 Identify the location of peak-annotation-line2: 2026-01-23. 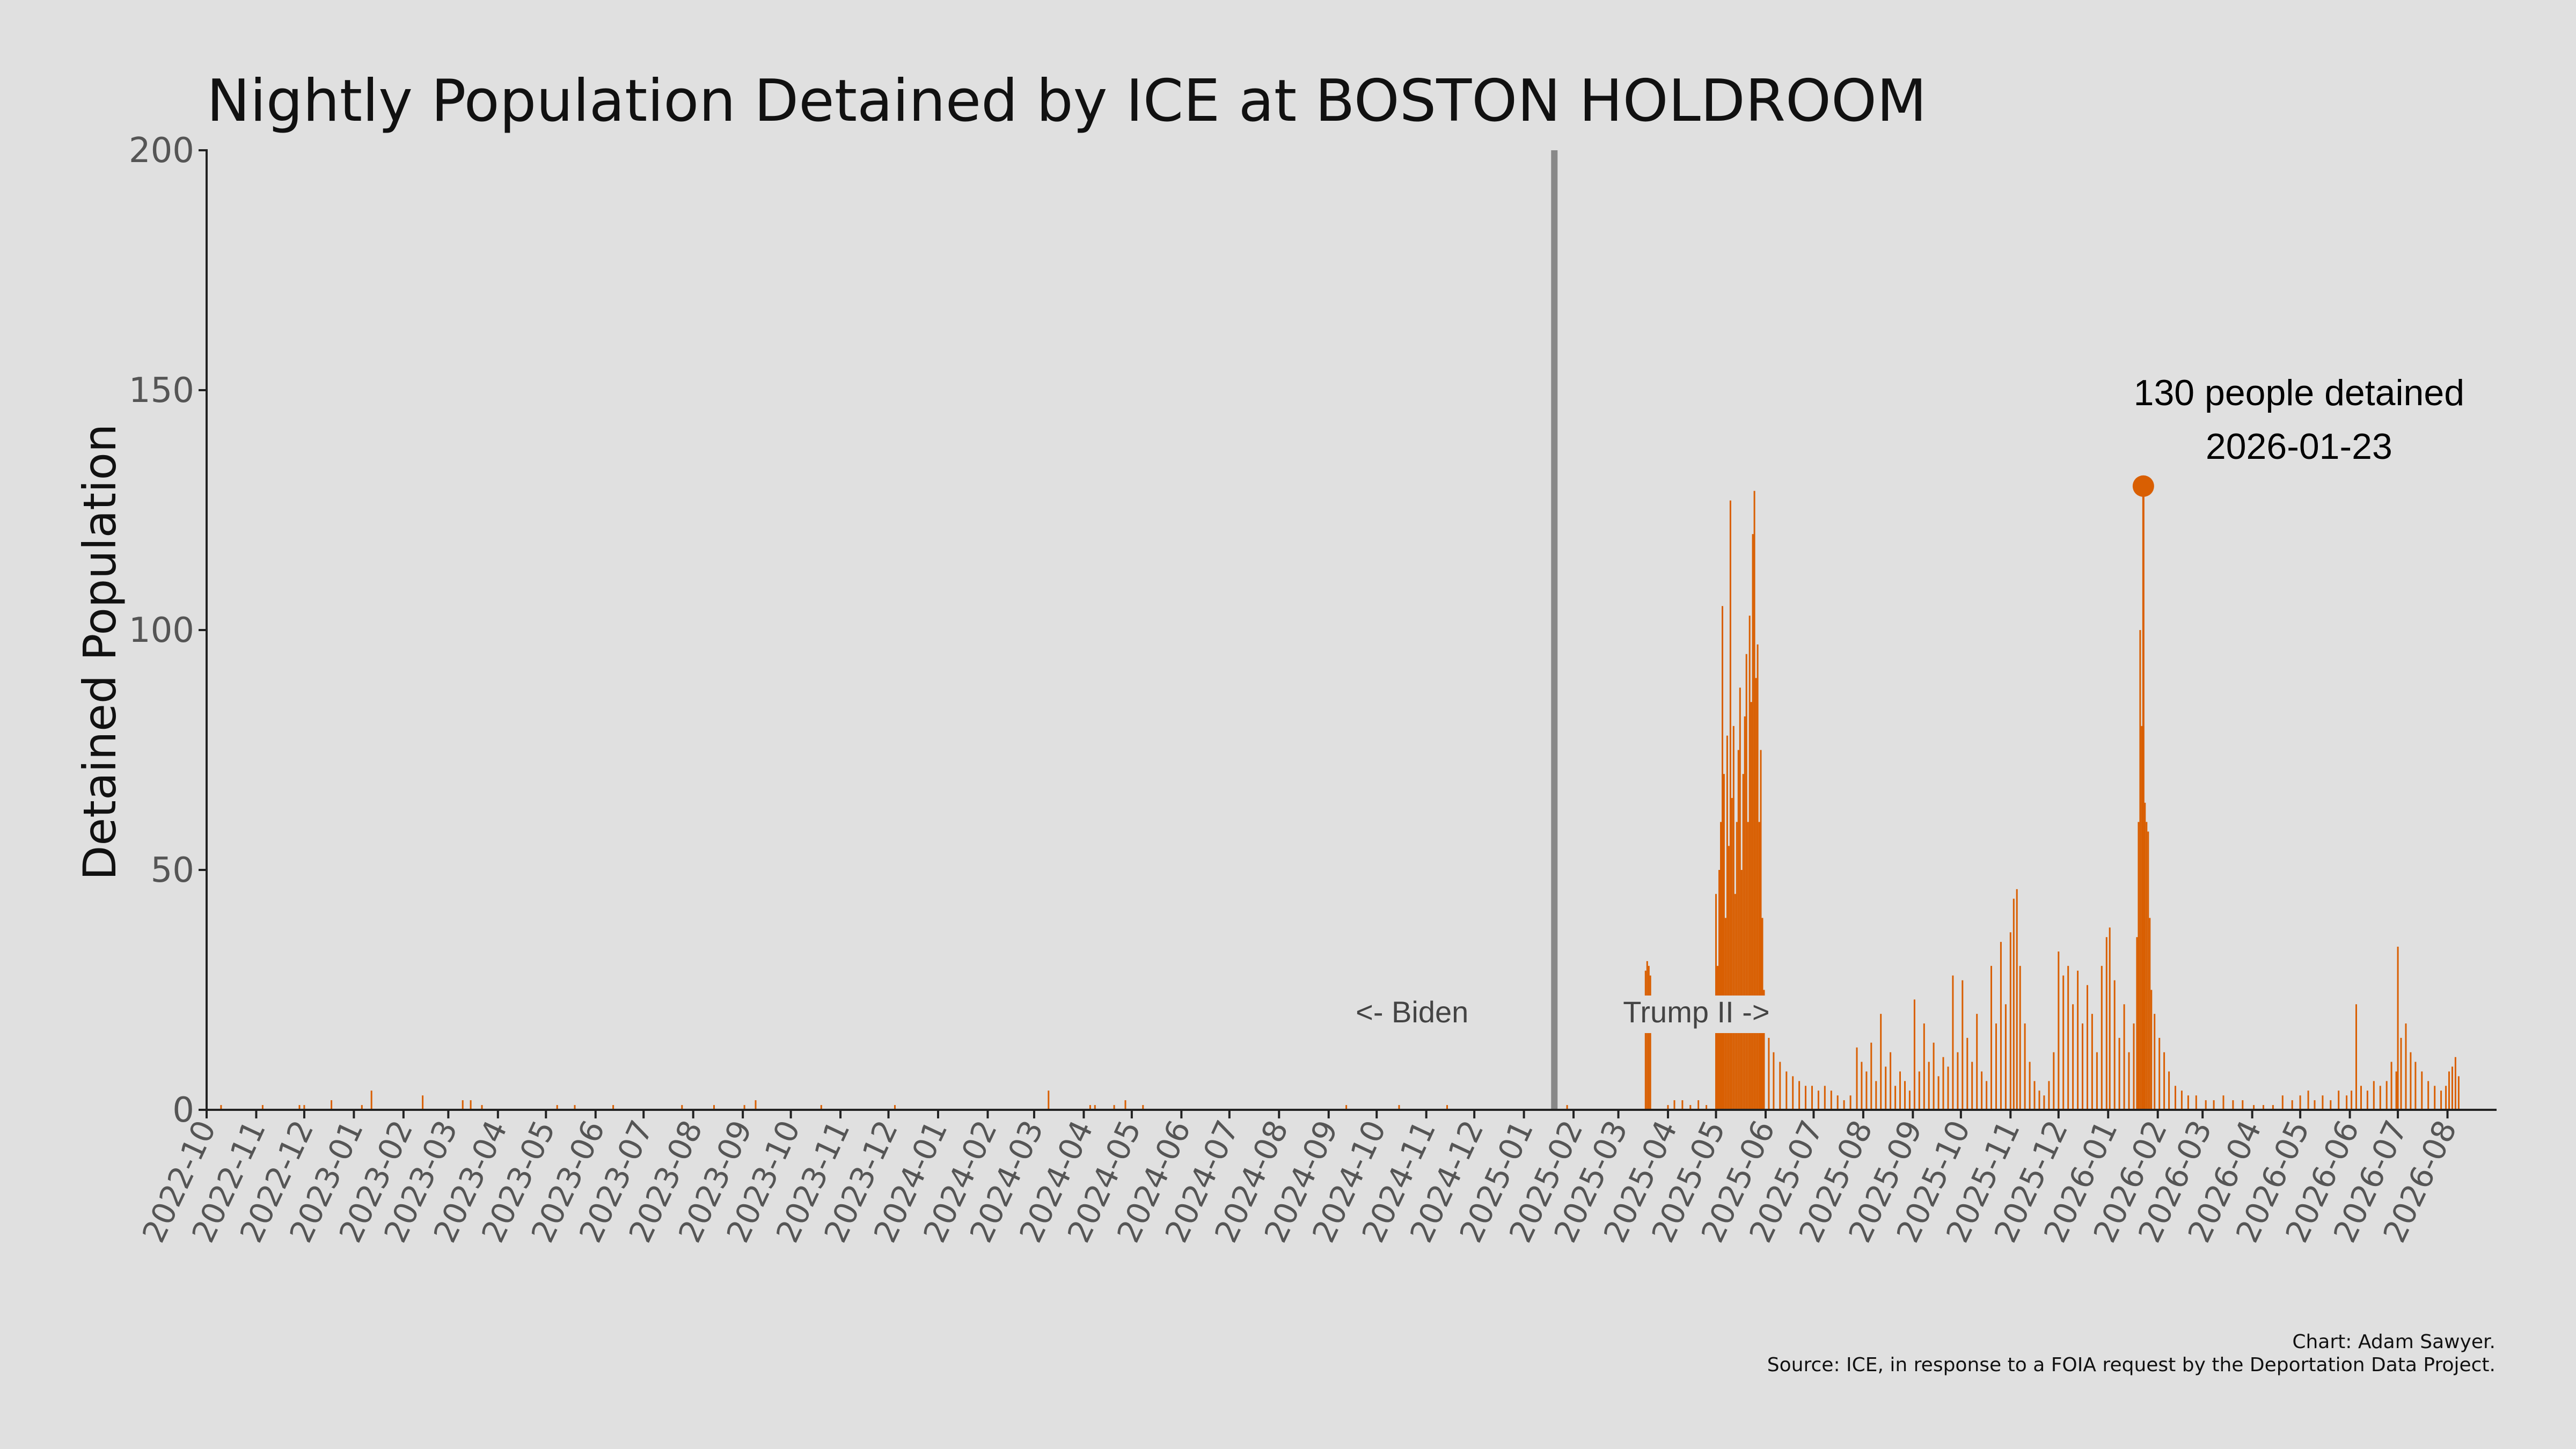
(2299, 446).